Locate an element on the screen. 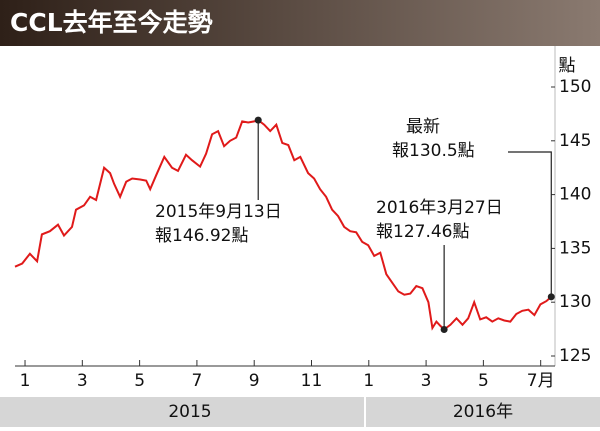  y-tick-label: 145 is located at coordinates (575, 141).